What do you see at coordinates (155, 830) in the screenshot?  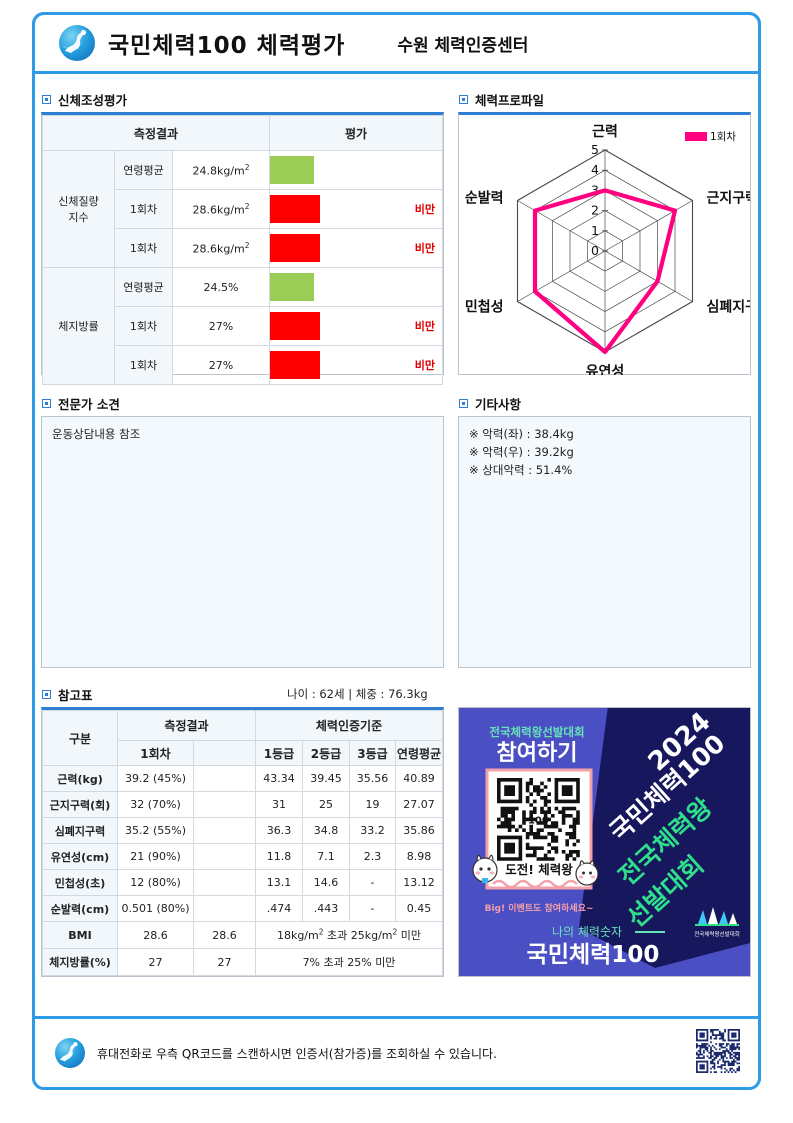 I see `trial1-value: 35.2 (55%)` at bounding box center [155, 830].